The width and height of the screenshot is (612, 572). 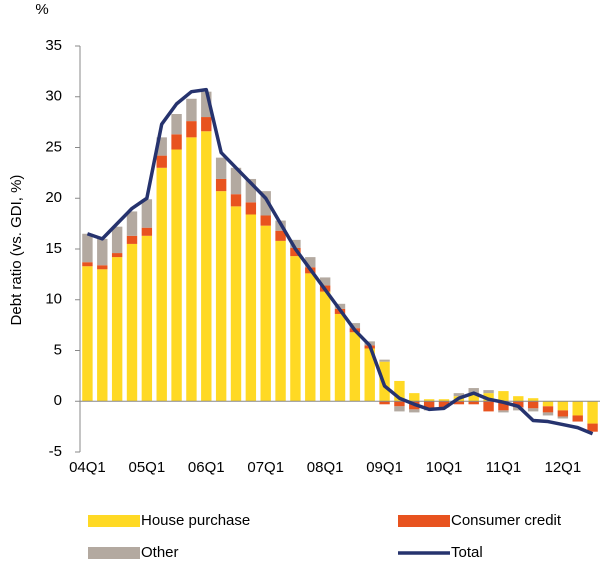 What do you see at coordinates (467, 552) in the screenshot?
I see `legend-label: Total` at bounding box center [467, 552].